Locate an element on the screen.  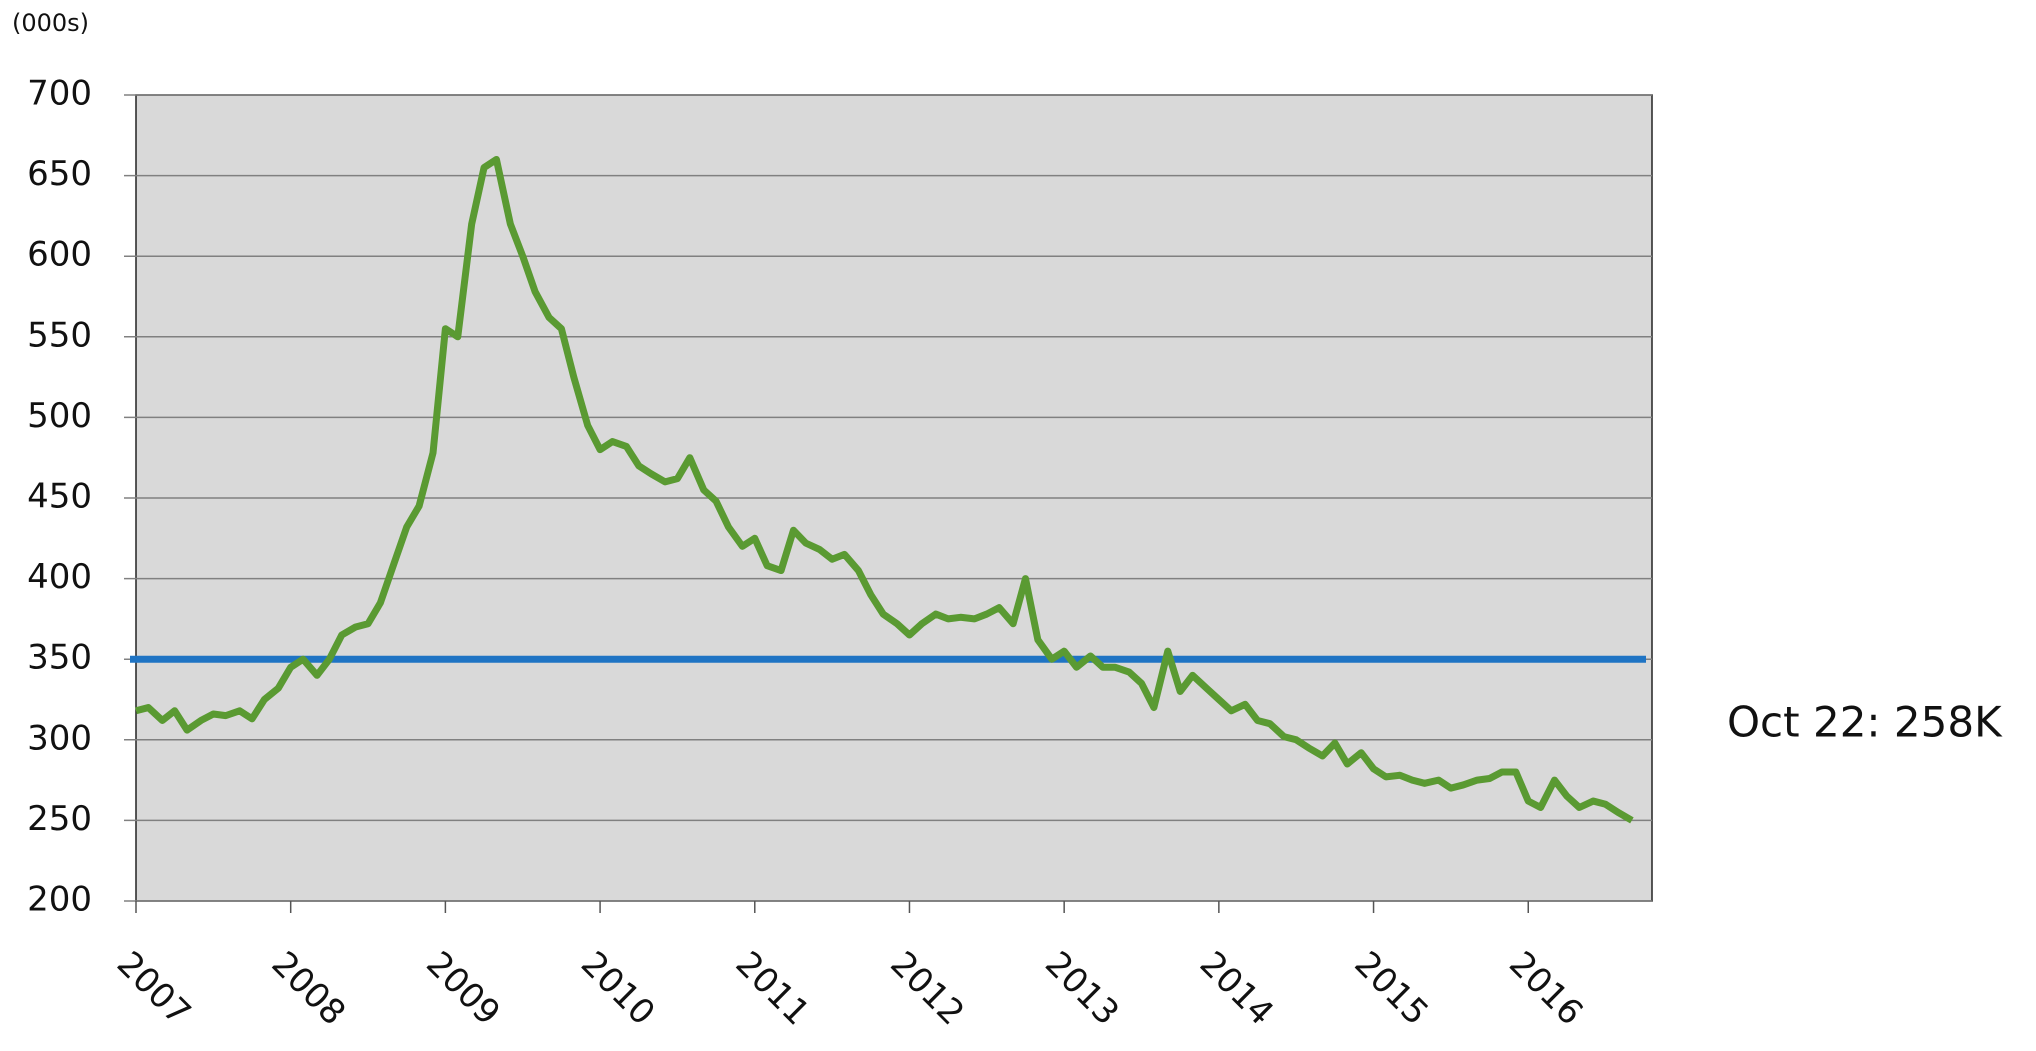
x-tick-label: 2007 is located at coordinates (153, 988).